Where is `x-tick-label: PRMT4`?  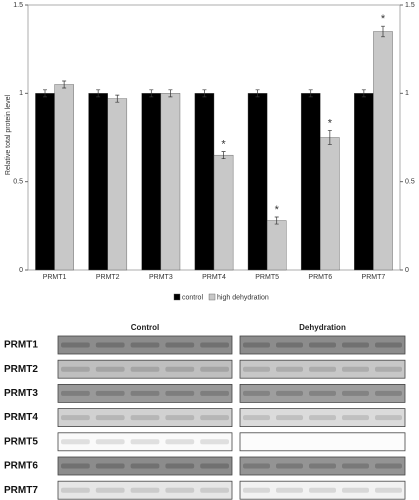
x-tick-label: PRMT4 is located at coordinates (214, 277).